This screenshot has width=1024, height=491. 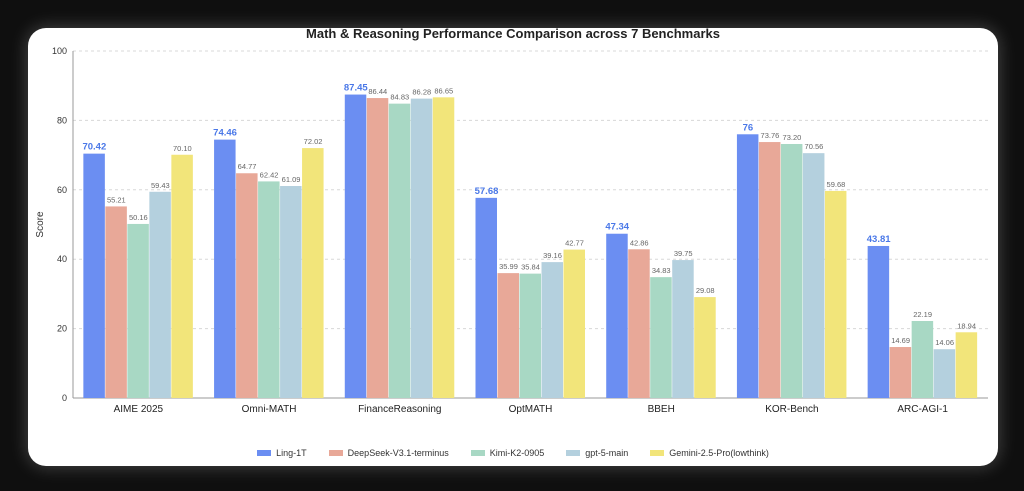 I want to click on data-label: 61.09, so click(x=291, y=179).